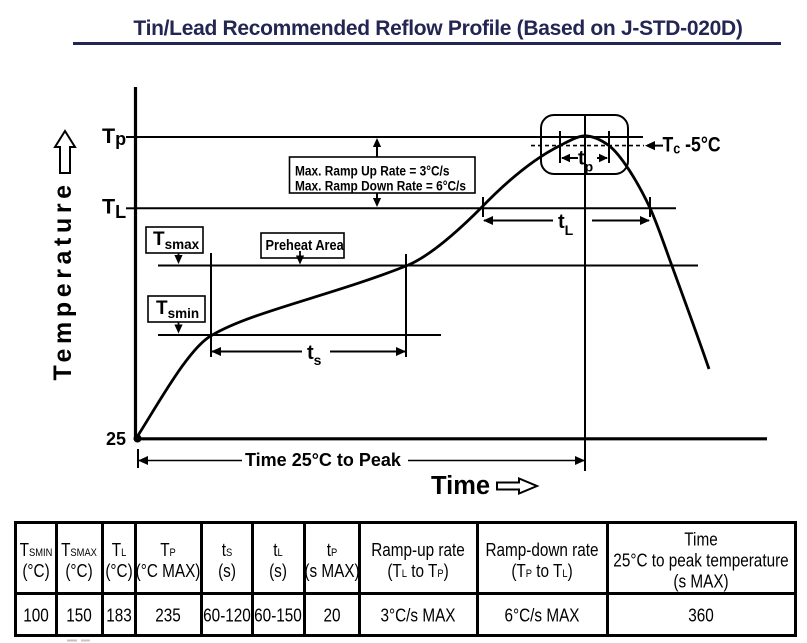 The image size is (807, 643). What do you see at coordinates (314, 355) in the screenshot?
I see `svg-text: ts` at bounding box center [314, 355].